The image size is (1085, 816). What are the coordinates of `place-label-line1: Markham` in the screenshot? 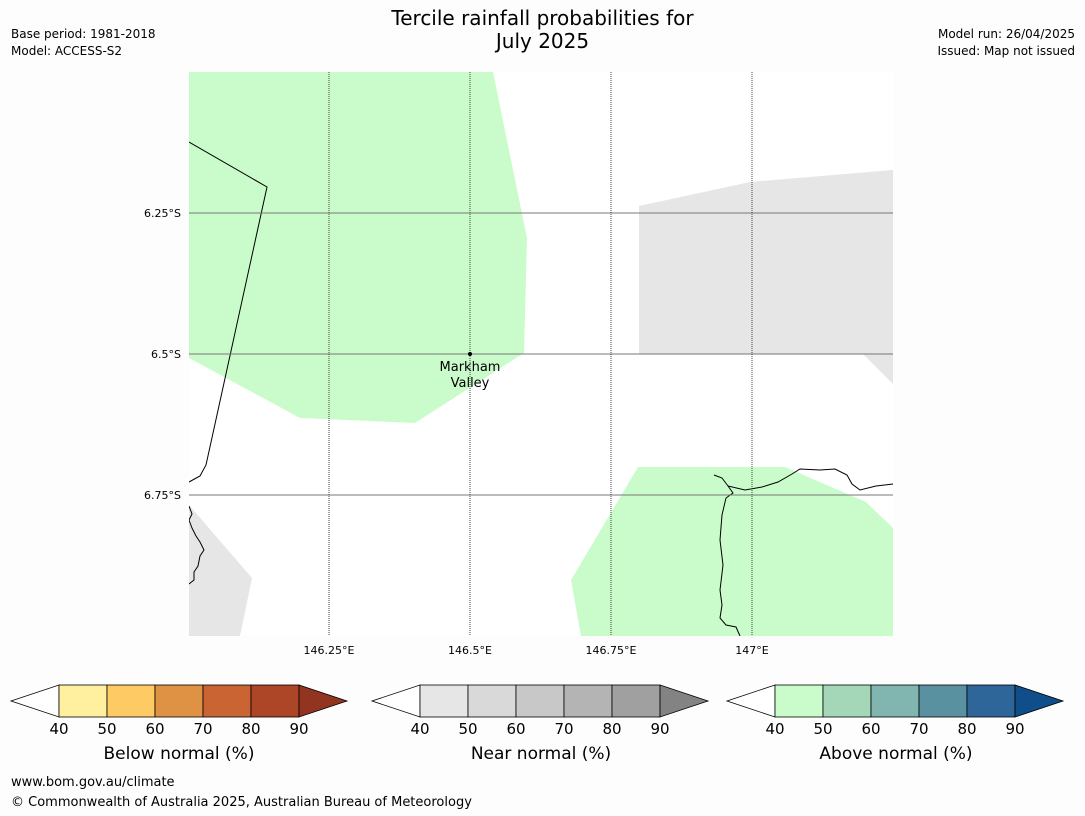 It's located at (470, 367).